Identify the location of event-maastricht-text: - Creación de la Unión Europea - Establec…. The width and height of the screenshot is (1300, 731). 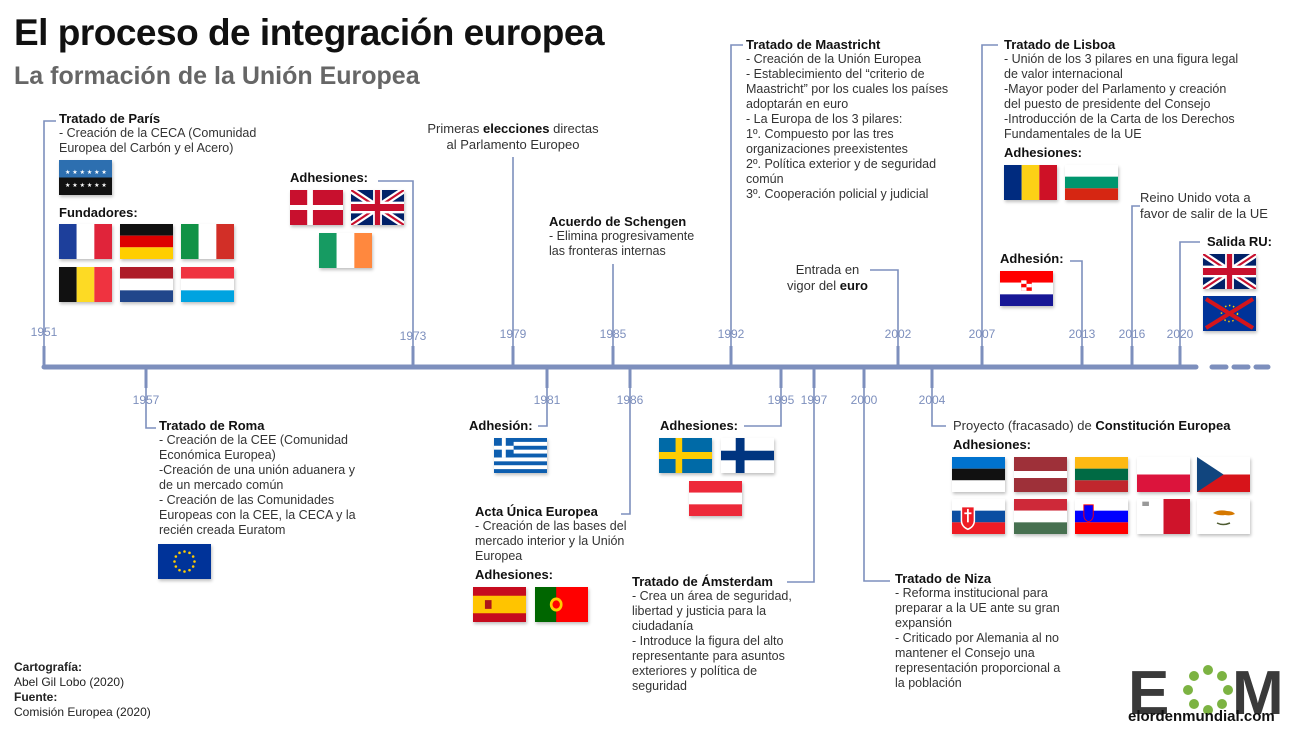
(847, 127).